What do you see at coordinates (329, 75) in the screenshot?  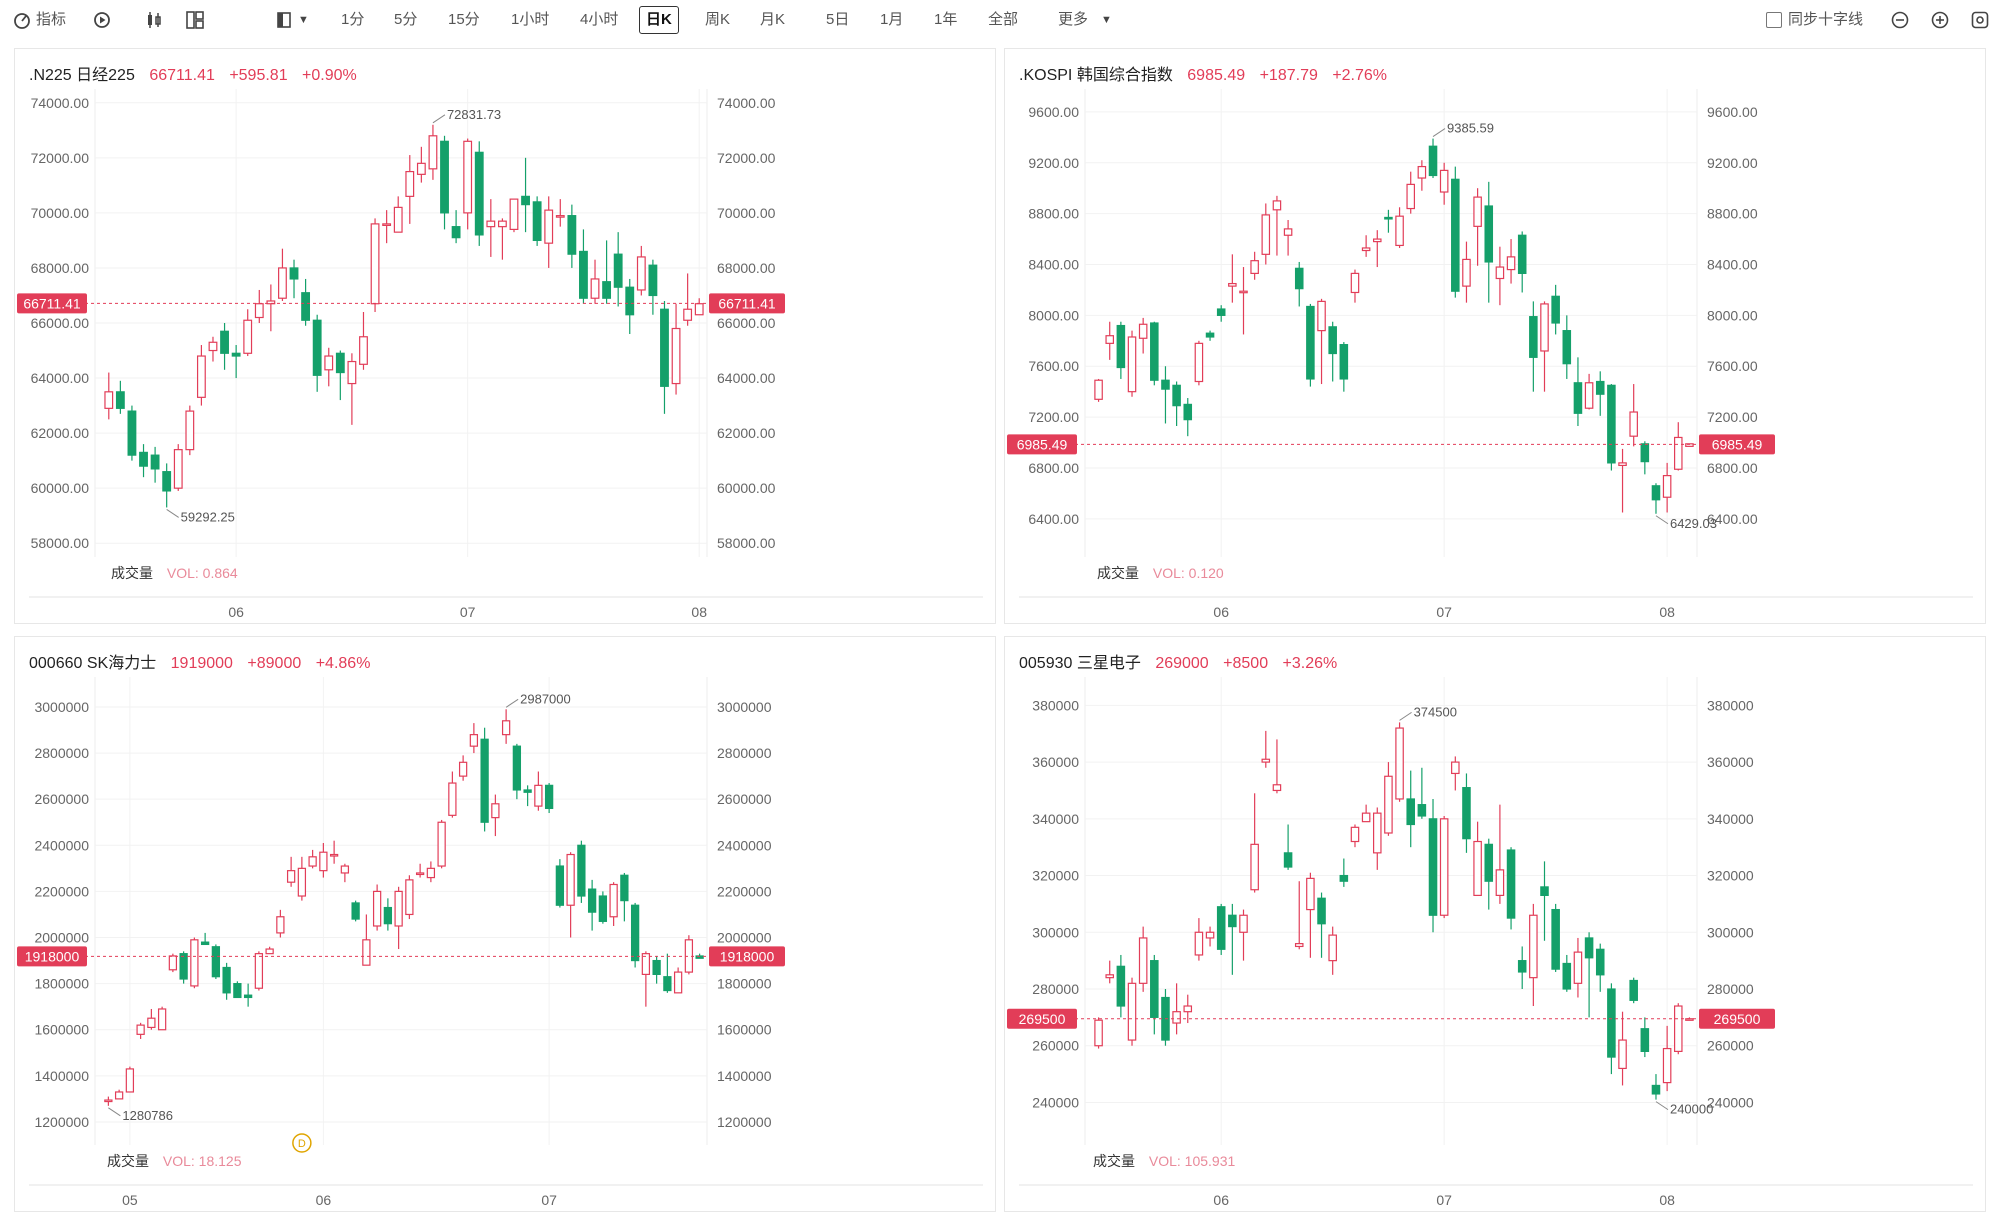 I see `price-change-pct: +0.90%` at bounding box center [329, 75].